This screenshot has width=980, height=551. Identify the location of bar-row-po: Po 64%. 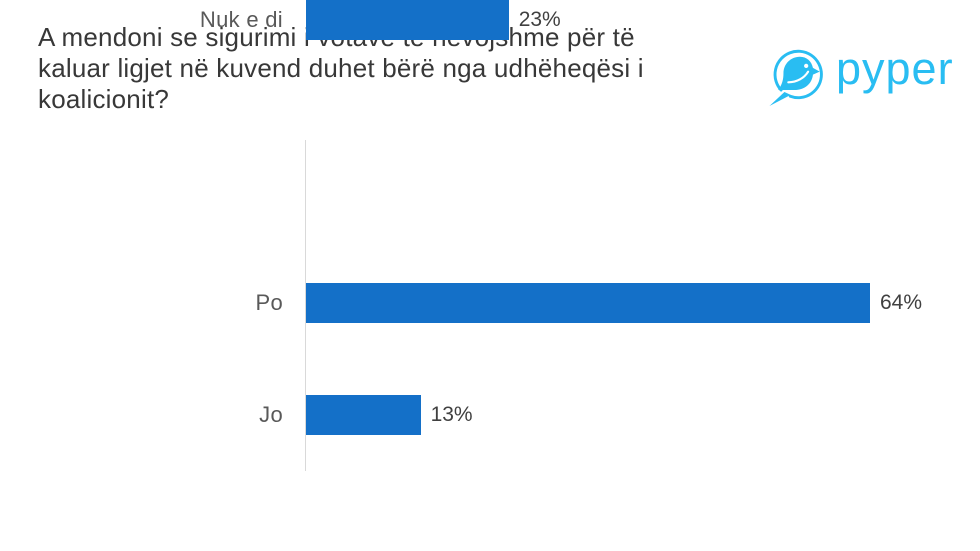
(490, 303).